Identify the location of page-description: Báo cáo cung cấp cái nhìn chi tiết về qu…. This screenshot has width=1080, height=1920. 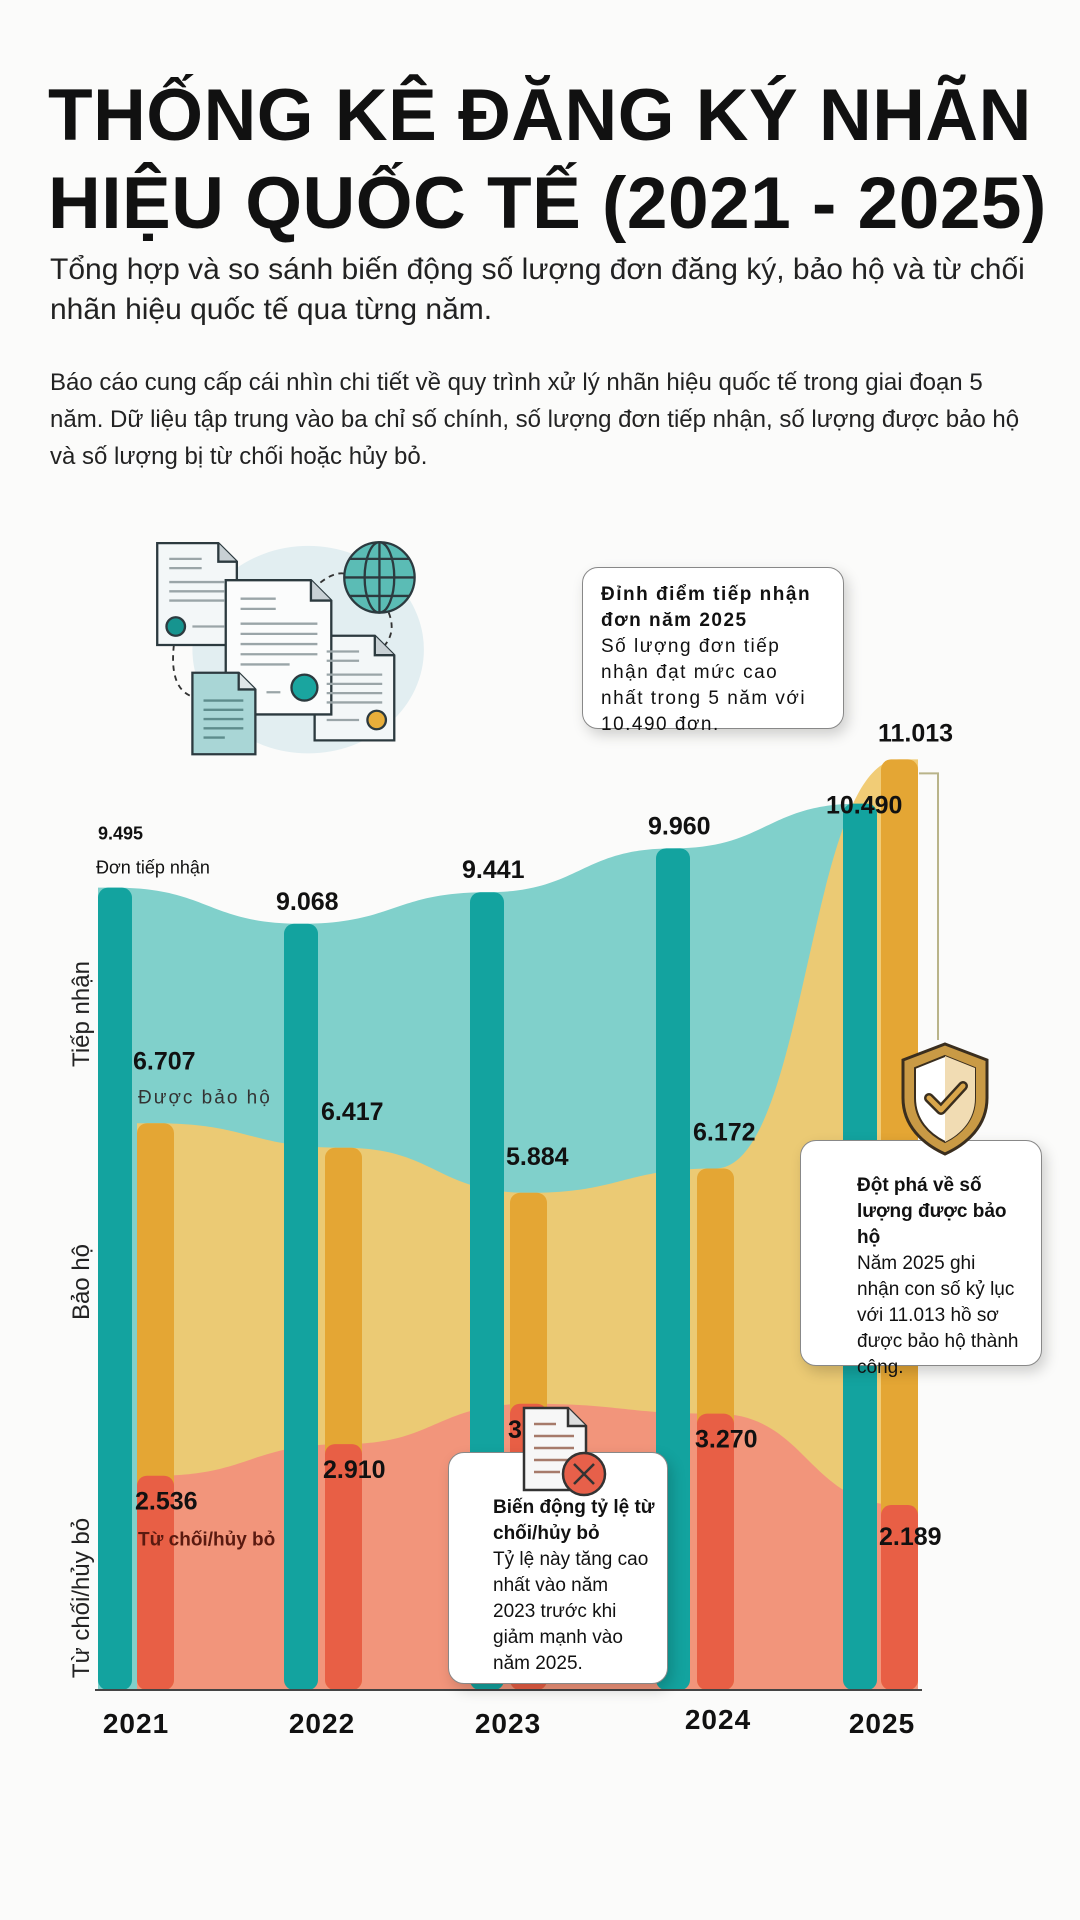
(535, 419).